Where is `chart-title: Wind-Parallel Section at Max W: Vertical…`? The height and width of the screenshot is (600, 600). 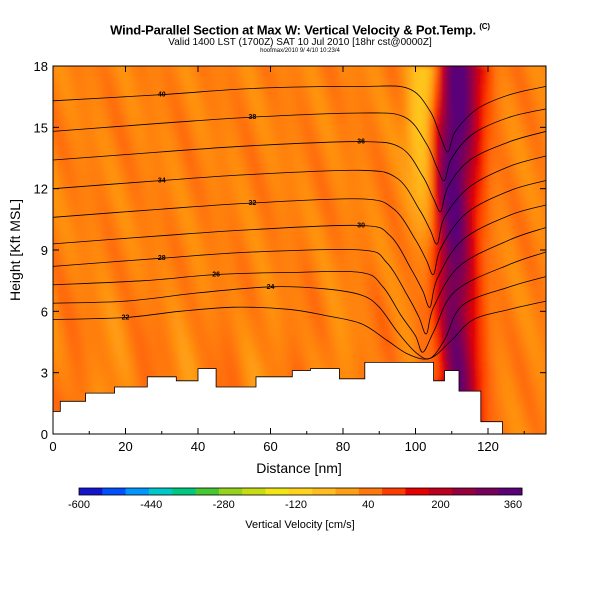
chart-title: Wind-Parallel Section at Max W: Vertical… is located at coordinates (300, 29).